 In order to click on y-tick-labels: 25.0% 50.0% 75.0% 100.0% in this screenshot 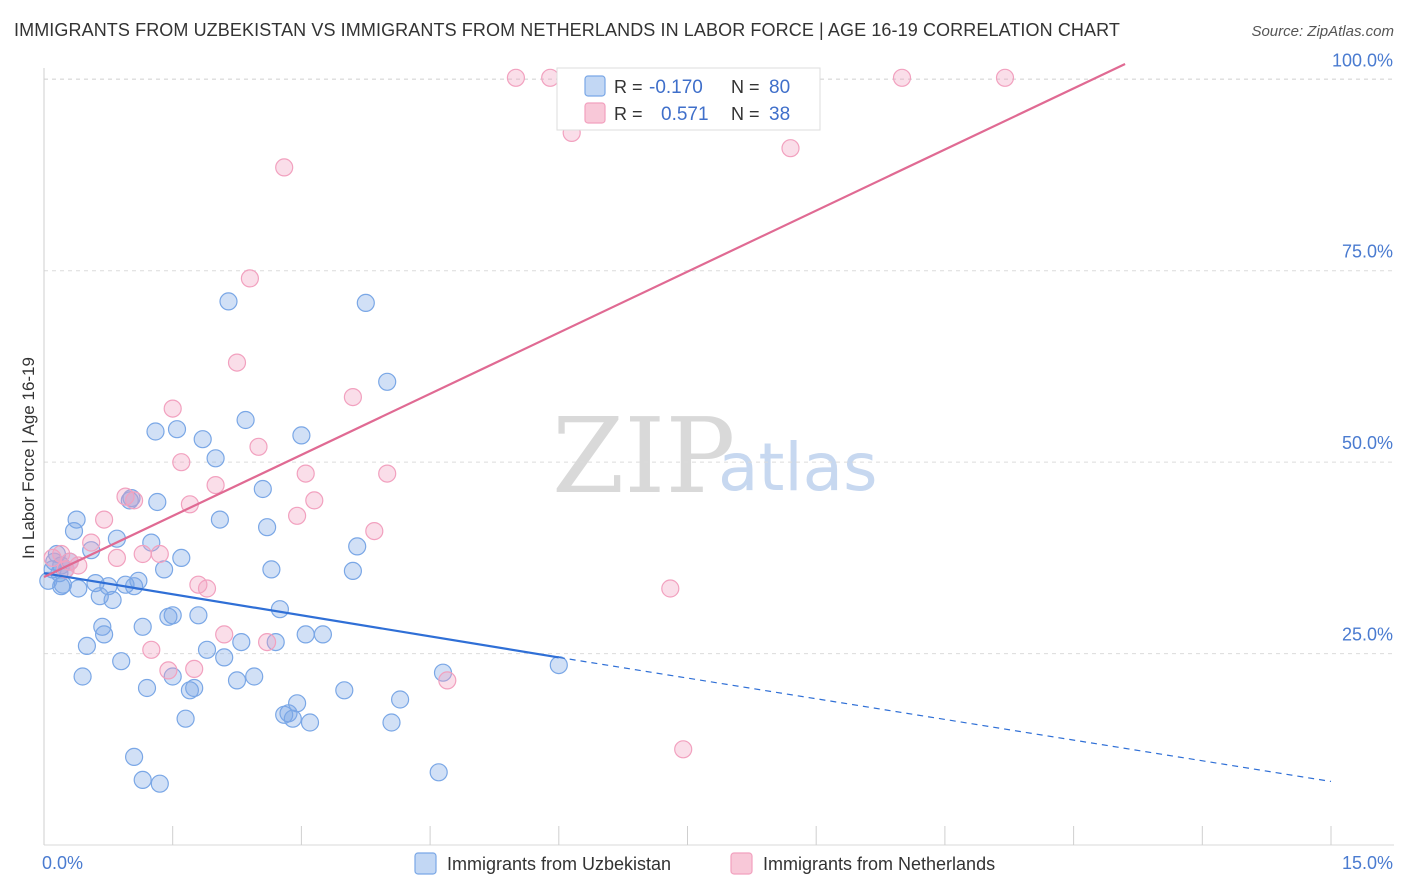, I will do `click(1362, 347)`.